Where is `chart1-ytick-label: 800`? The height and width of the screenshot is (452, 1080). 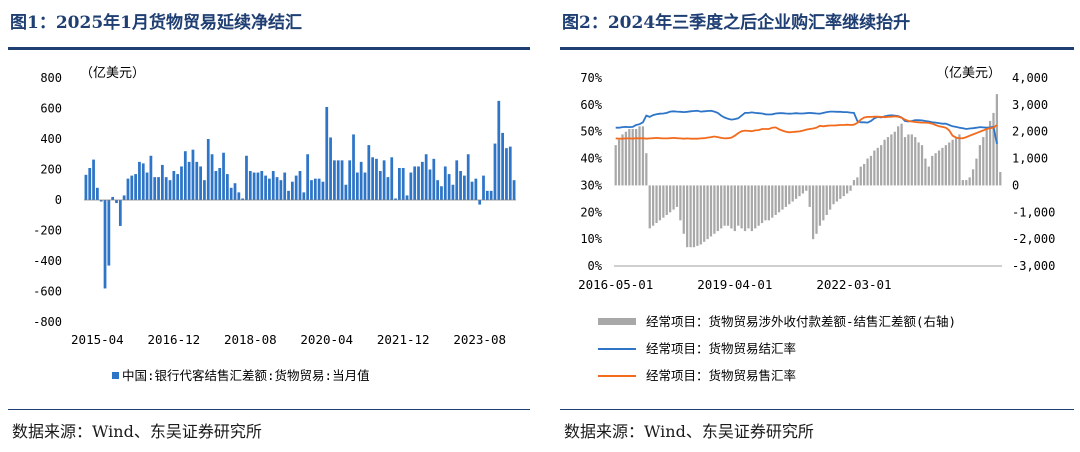 chart1-ytick-label: 800 is located at coordinates (51, 78).